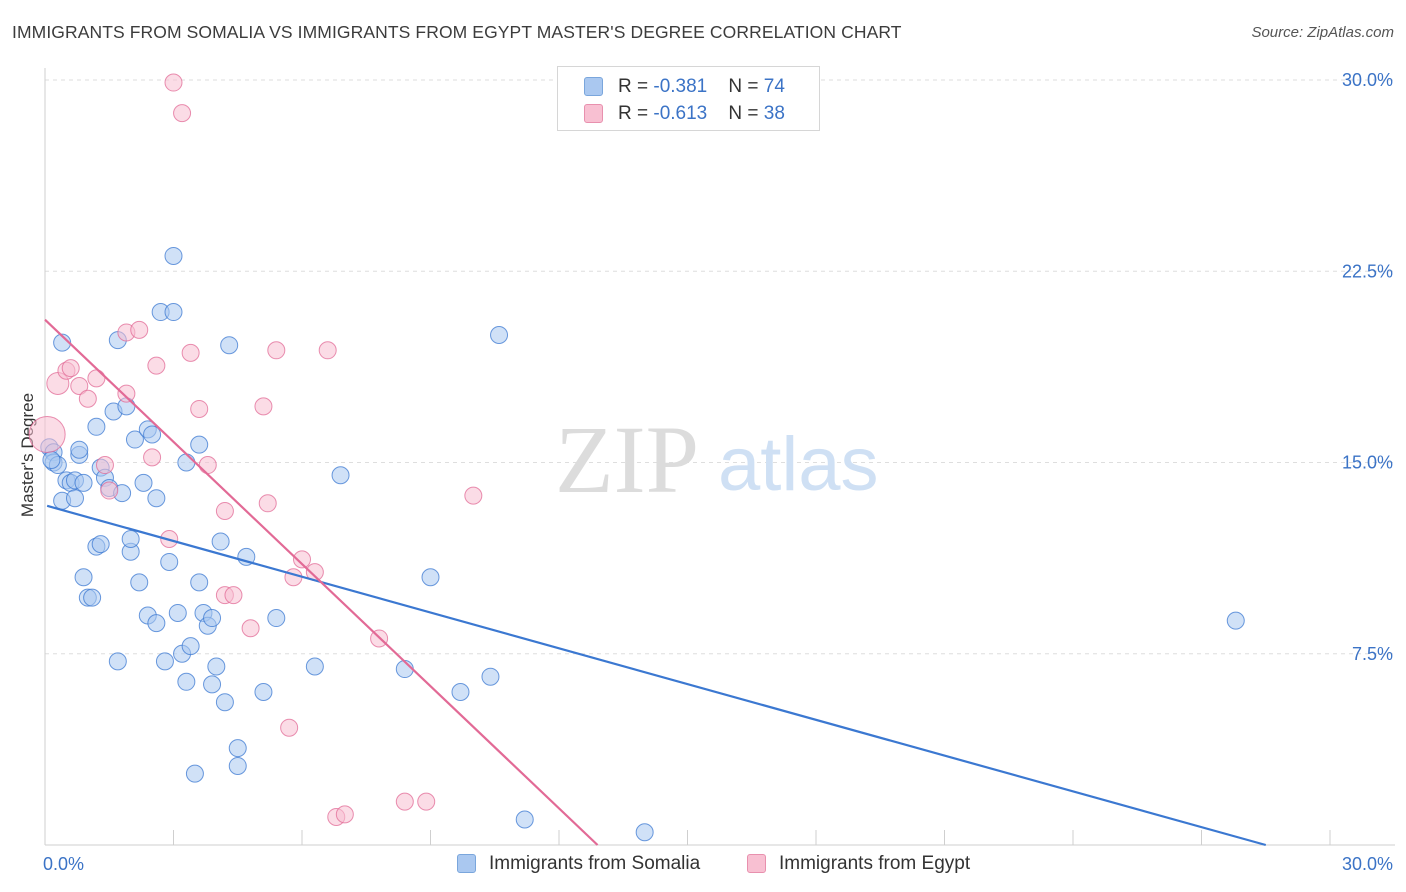 The image size is (1406, 892). I want to click on bottom-legend-swatch-somalia, so click(466, 863).